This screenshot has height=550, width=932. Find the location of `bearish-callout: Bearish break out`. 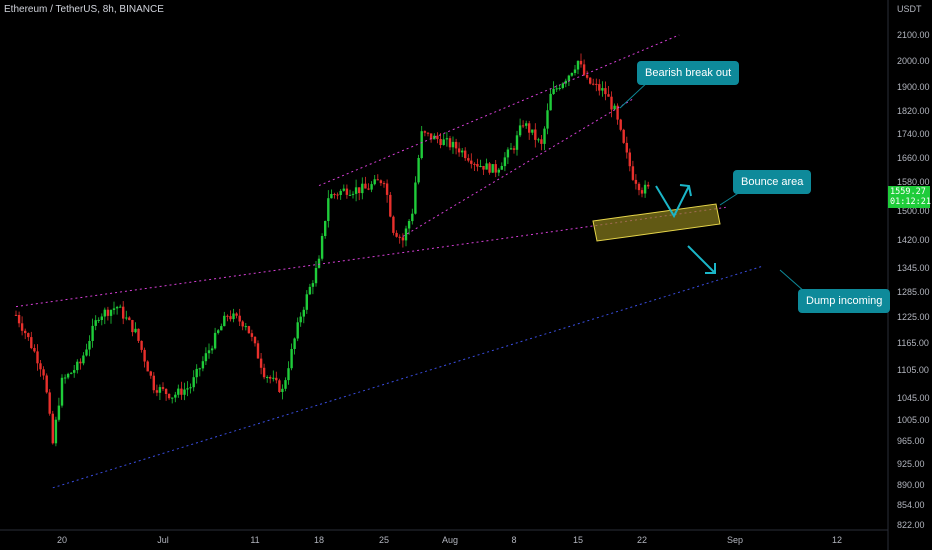

bearish-callout: Bearish break out is located at coordinates (688, 73).